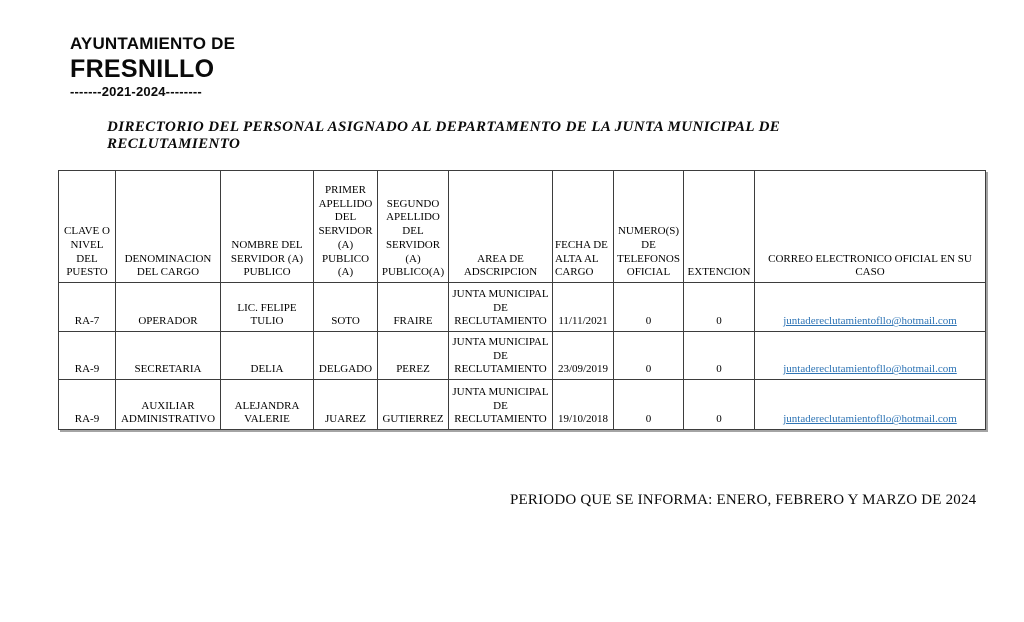  What do you see at coordinates (267, 355) in the screenshot?
I see `cell: DELIA` at bounding box center [267, 355].